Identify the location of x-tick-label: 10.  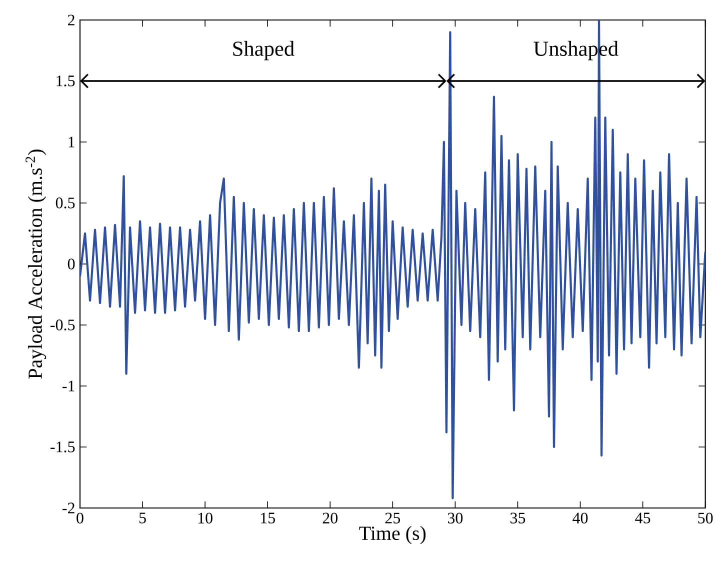
(205, 518).